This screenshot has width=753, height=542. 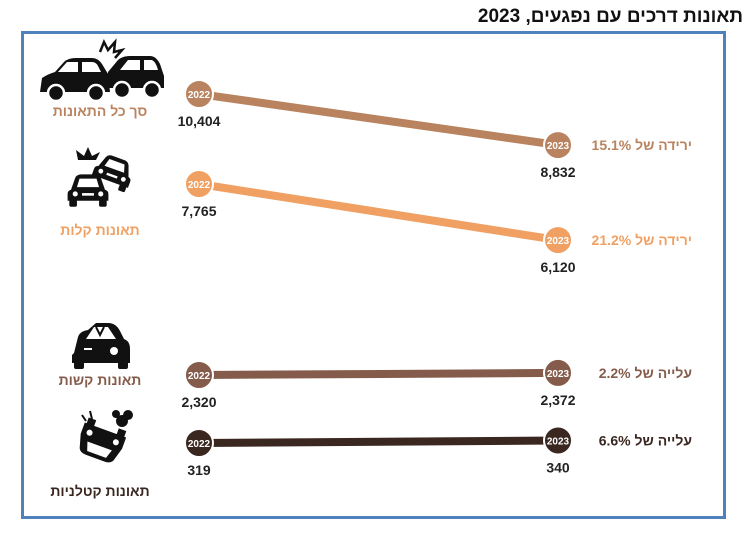 What do you see at coordinates (199, 470) in the screenshot?
I see `value-label: 319` at bounding box center [199, 470].